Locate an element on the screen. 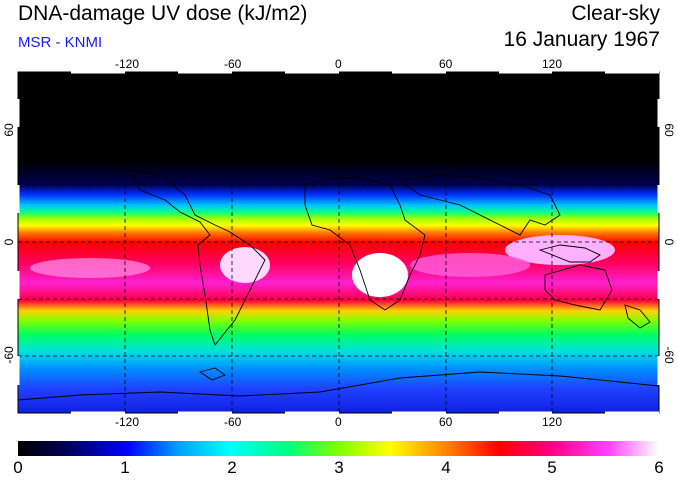 This screenshot has height=480, width=678. colorbar-label: 4 is located at coordinates (446, 467).